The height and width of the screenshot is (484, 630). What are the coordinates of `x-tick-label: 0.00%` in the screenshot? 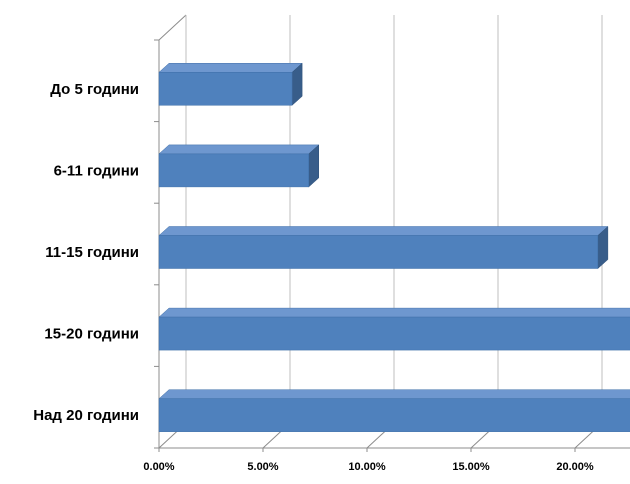 It's located at (158, 467).